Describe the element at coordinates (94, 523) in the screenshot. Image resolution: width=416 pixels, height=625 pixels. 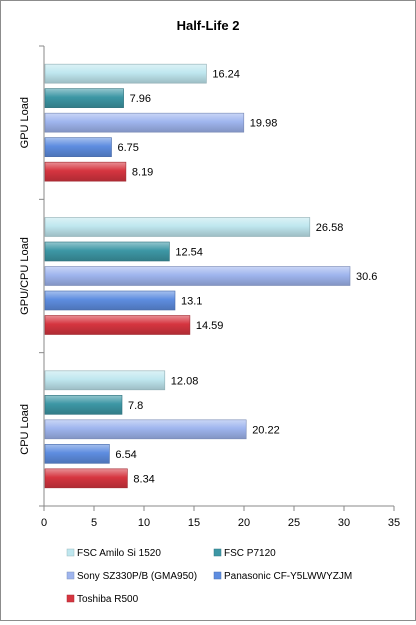
I see `x-tick-label: 5` at that location.